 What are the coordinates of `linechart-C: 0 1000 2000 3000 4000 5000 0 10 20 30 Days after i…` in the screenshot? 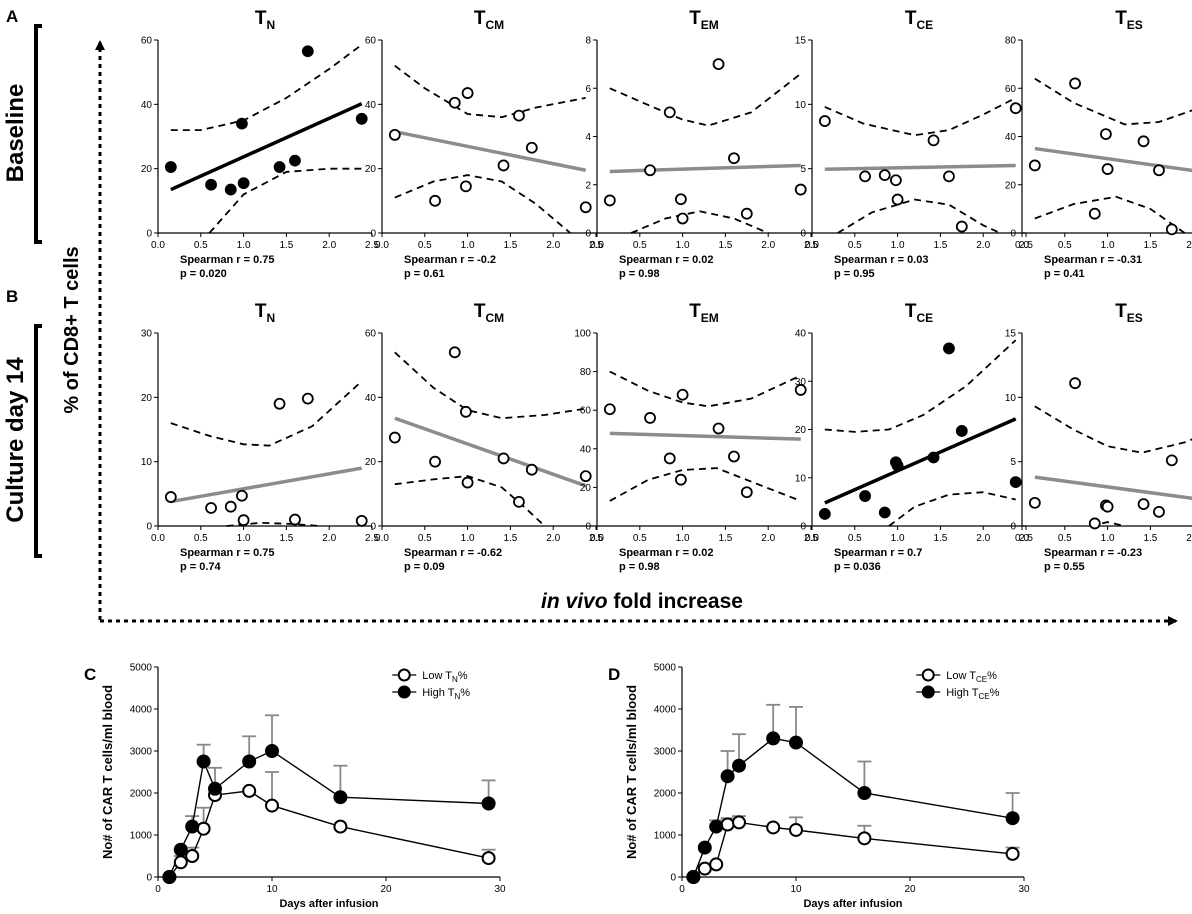 It's located at (303, 787).